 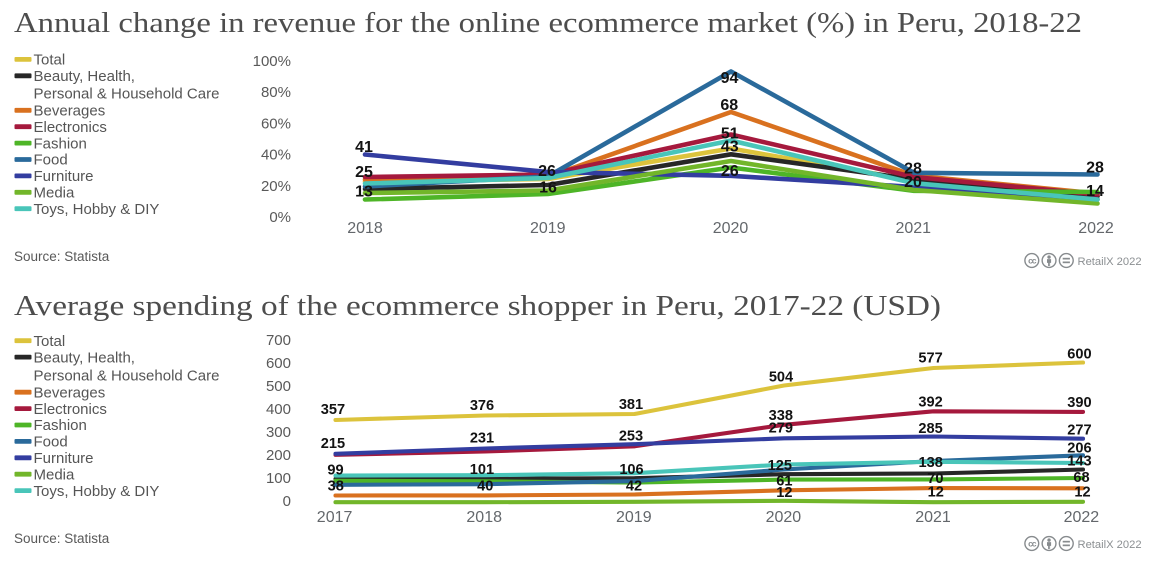 I want to click on svg-text: 279, so click(x=781, y=428).